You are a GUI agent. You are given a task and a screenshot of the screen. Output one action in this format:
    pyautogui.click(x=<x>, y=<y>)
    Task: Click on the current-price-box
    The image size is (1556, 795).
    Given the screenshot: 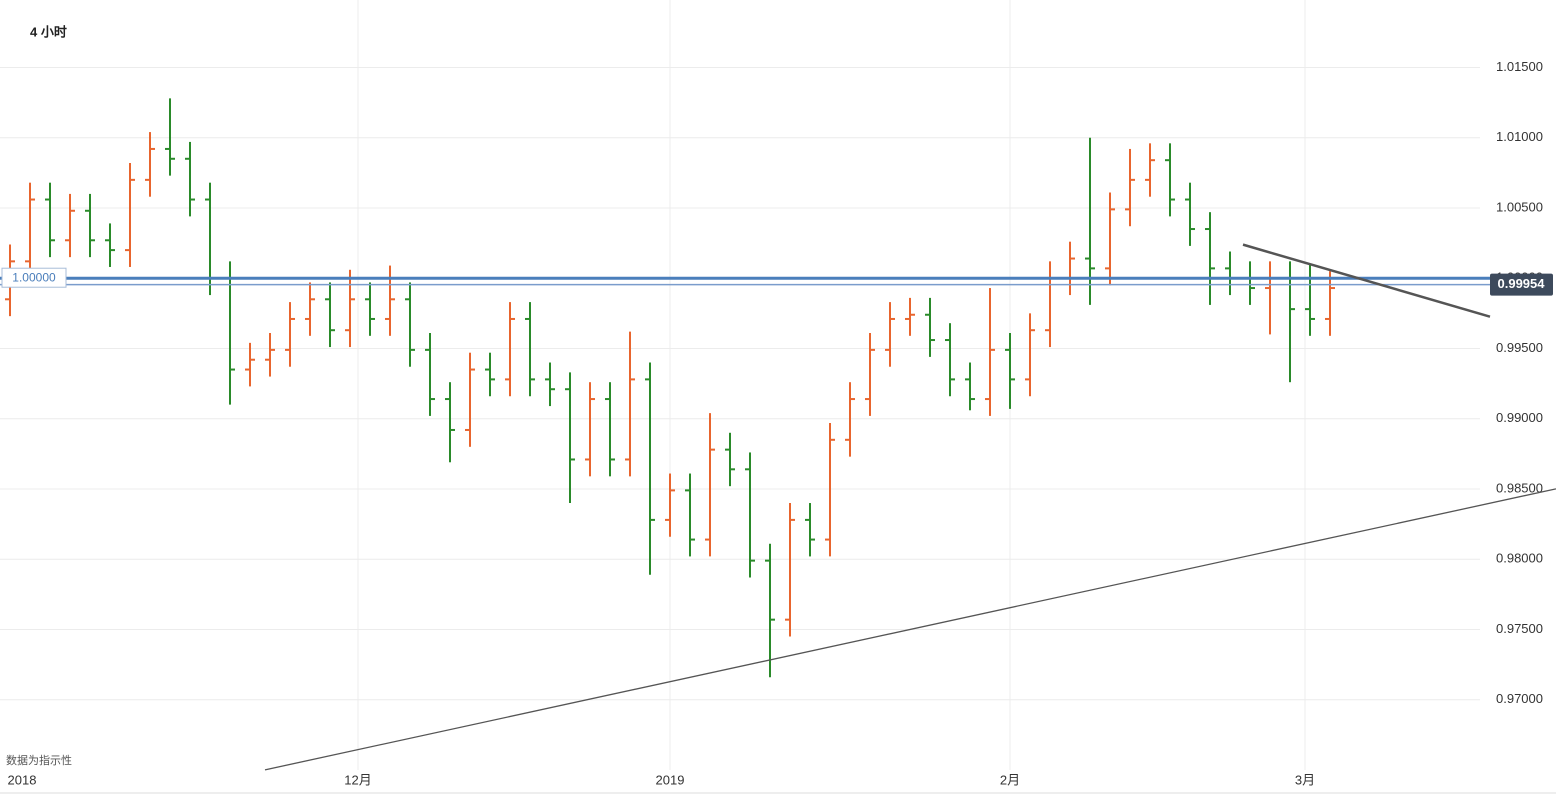 What is the action you would take?
    pyautogui.click(x=1521, y=284)
    